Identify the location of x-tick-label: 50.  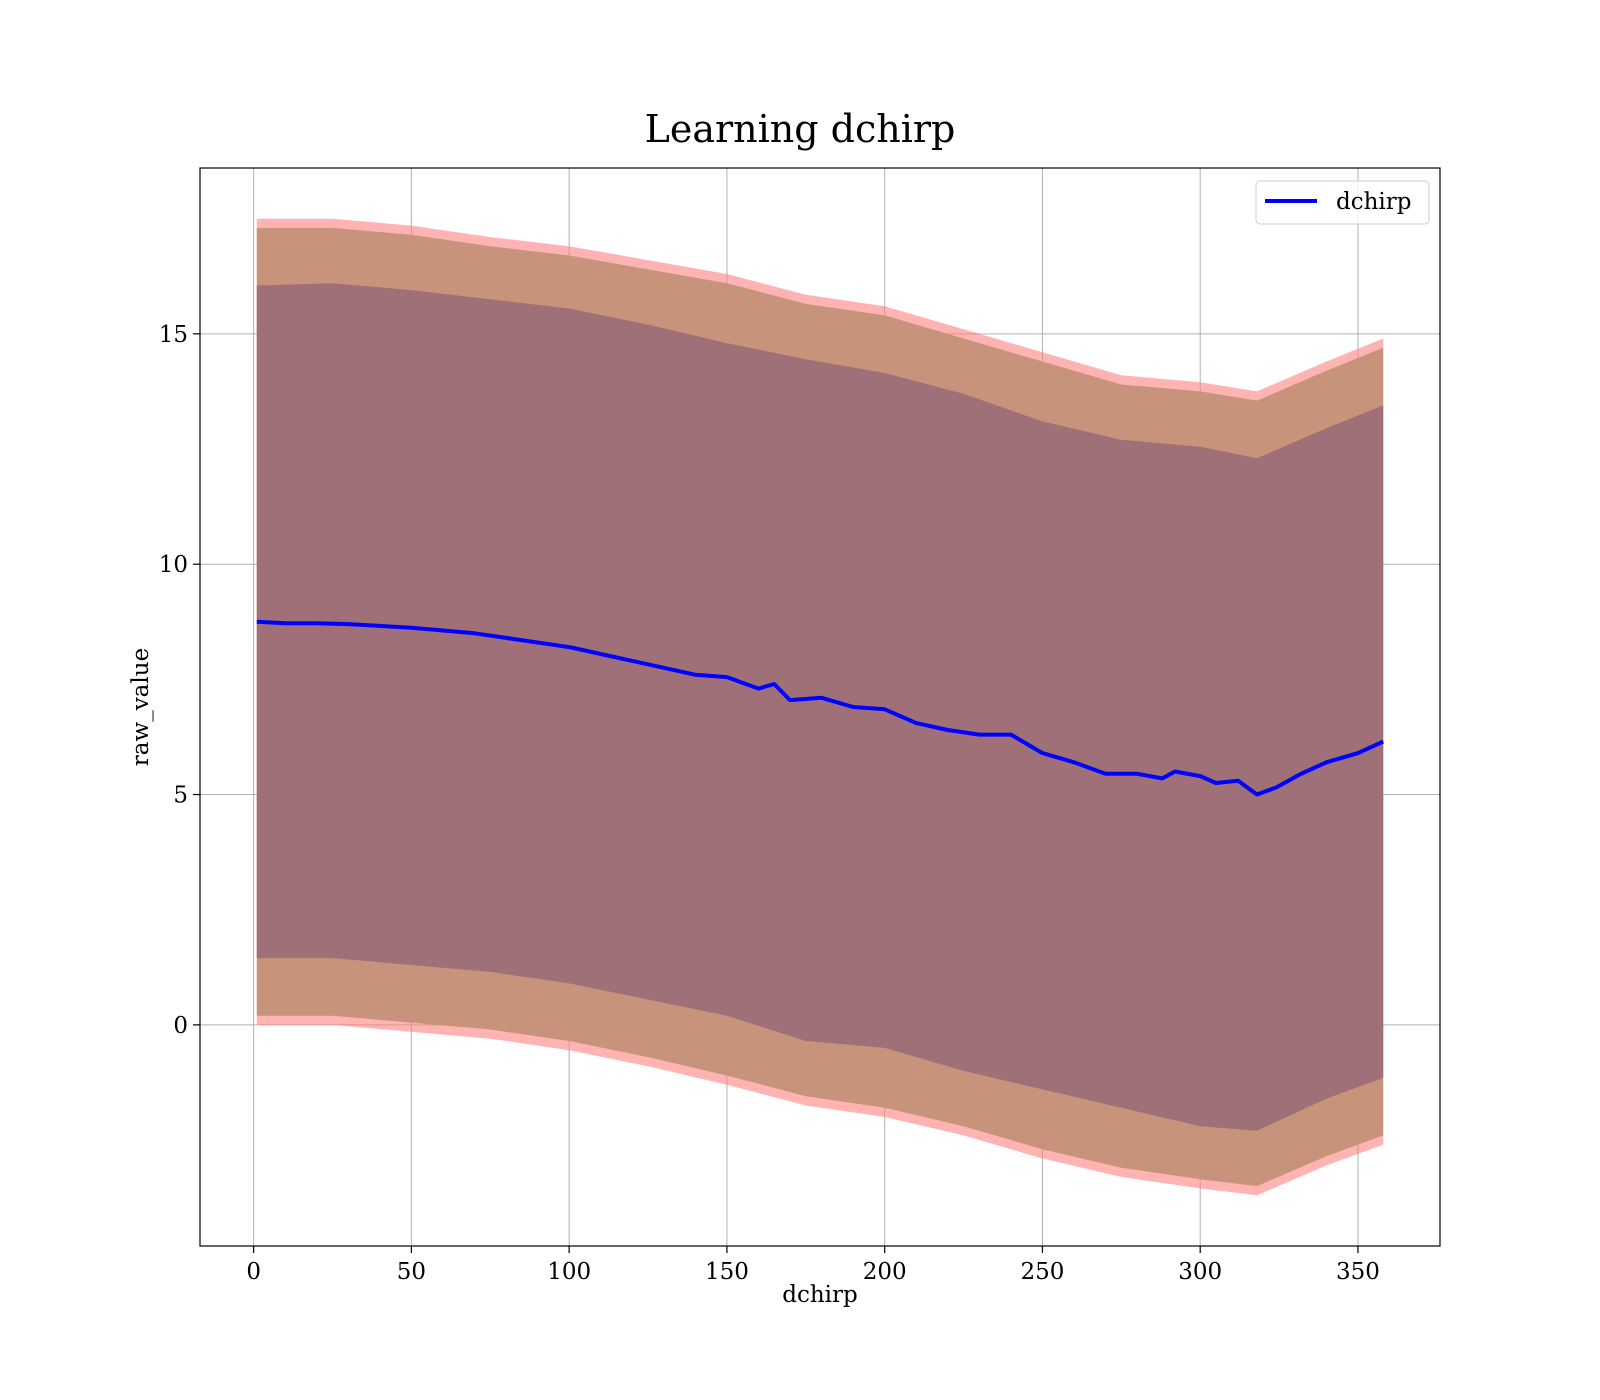
(411, 1272).